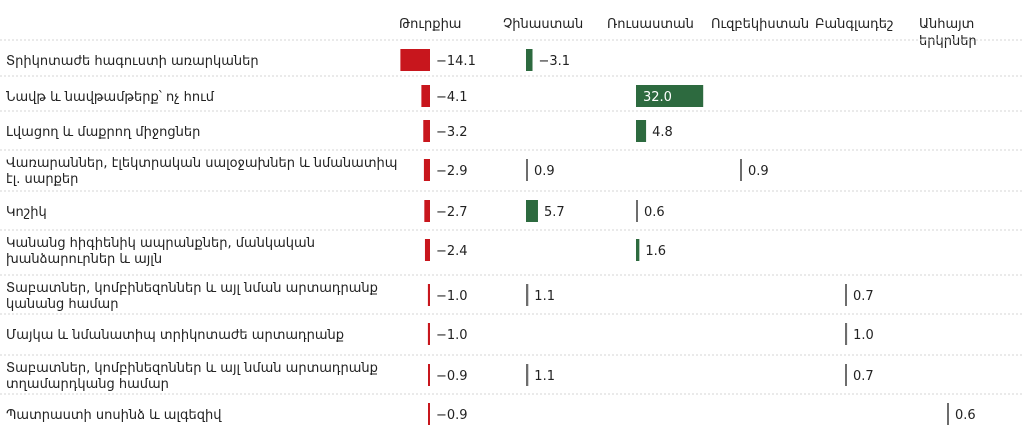 This screenshot has height=431, width=1024. I want to click on column-header: Ռուսաստան, so click(650, 24).